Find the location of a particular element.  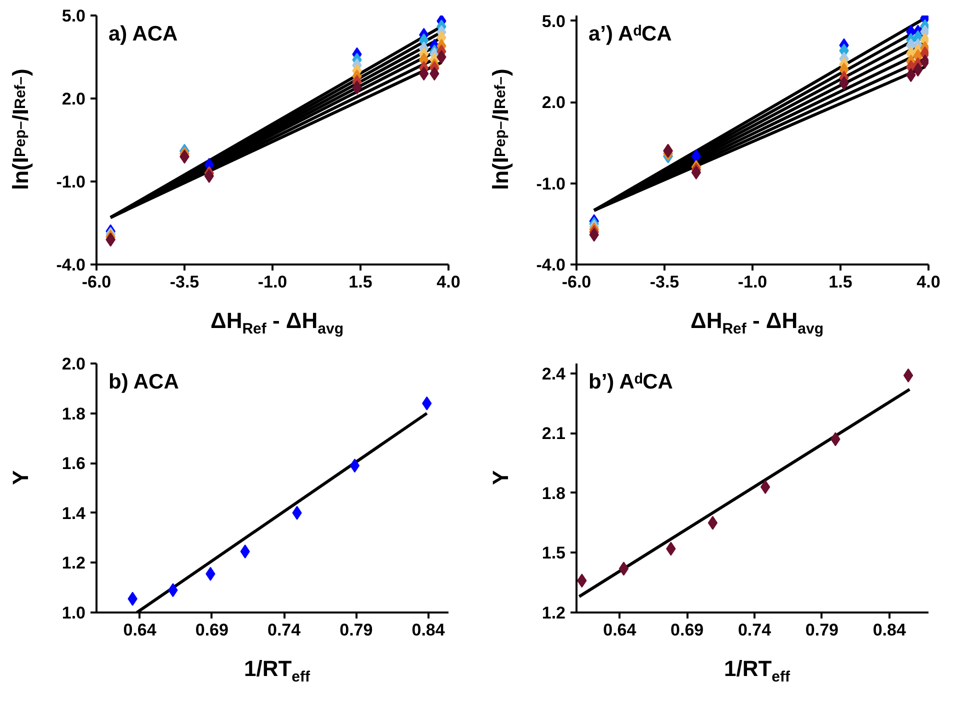

y-tick-label: 2.1 is located at coordinates (554, 434).